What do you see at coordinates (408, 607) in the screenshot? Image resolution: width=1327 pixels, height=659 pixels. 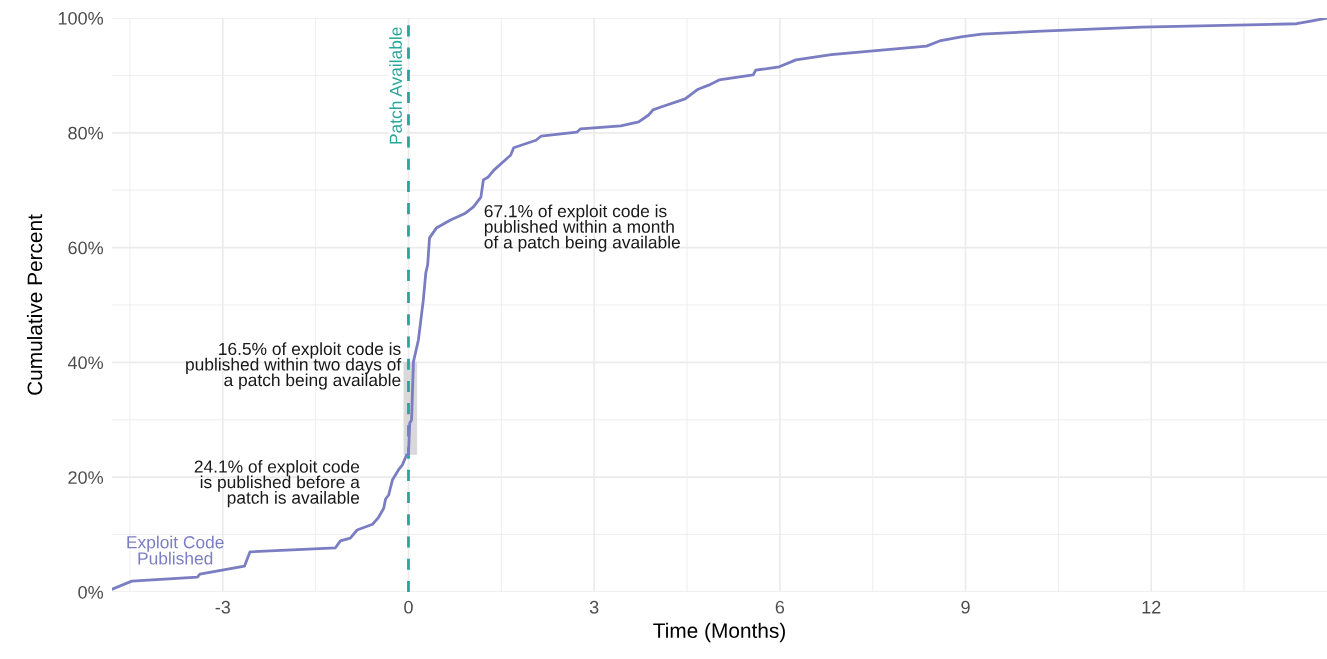 I see `x-tick-label: 0` at bounding box center [408, 607].